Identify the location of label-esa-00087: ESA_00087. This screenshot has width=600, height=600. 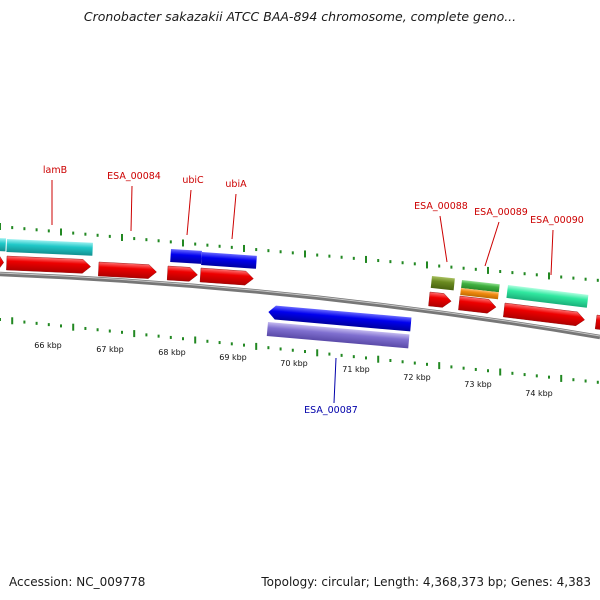
(331, 410).